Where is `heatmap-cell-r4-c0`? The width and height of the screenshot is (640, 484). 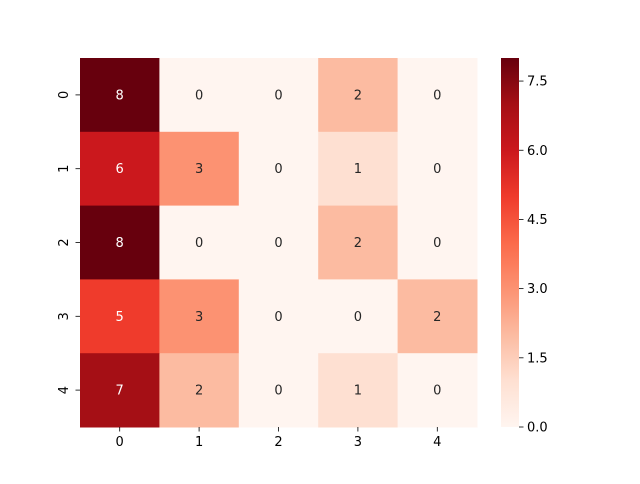
heatmap-cell-r4-c0 is located at coordinates (120, 390).